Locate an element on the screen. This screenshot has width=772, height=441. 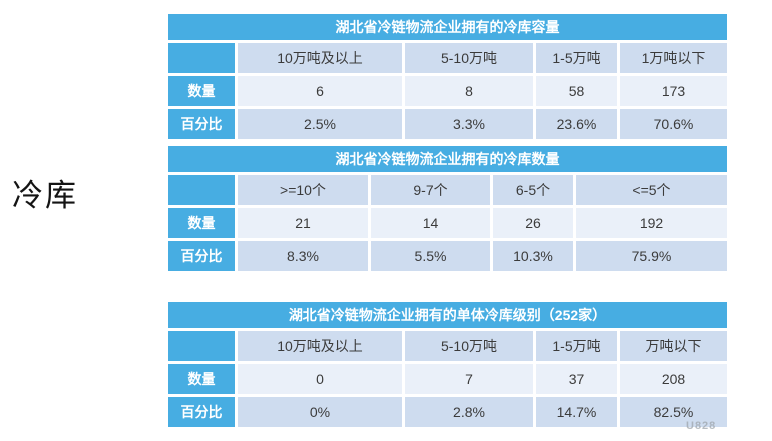
column-header: >=10个 is located at coordinates (303, 190).